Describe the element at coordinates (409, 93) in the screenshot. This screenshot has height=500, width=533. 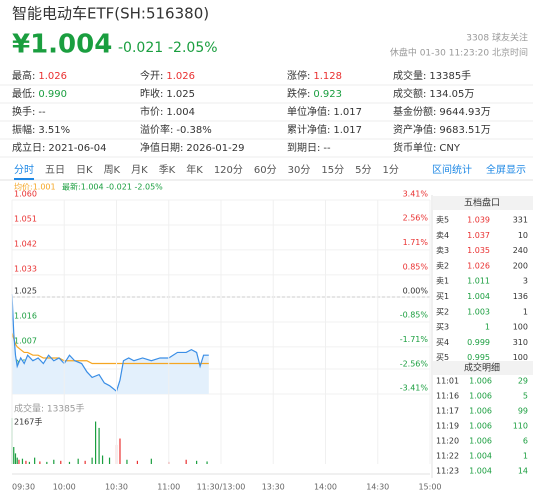
I see `info-label: 成交额:` at that location.